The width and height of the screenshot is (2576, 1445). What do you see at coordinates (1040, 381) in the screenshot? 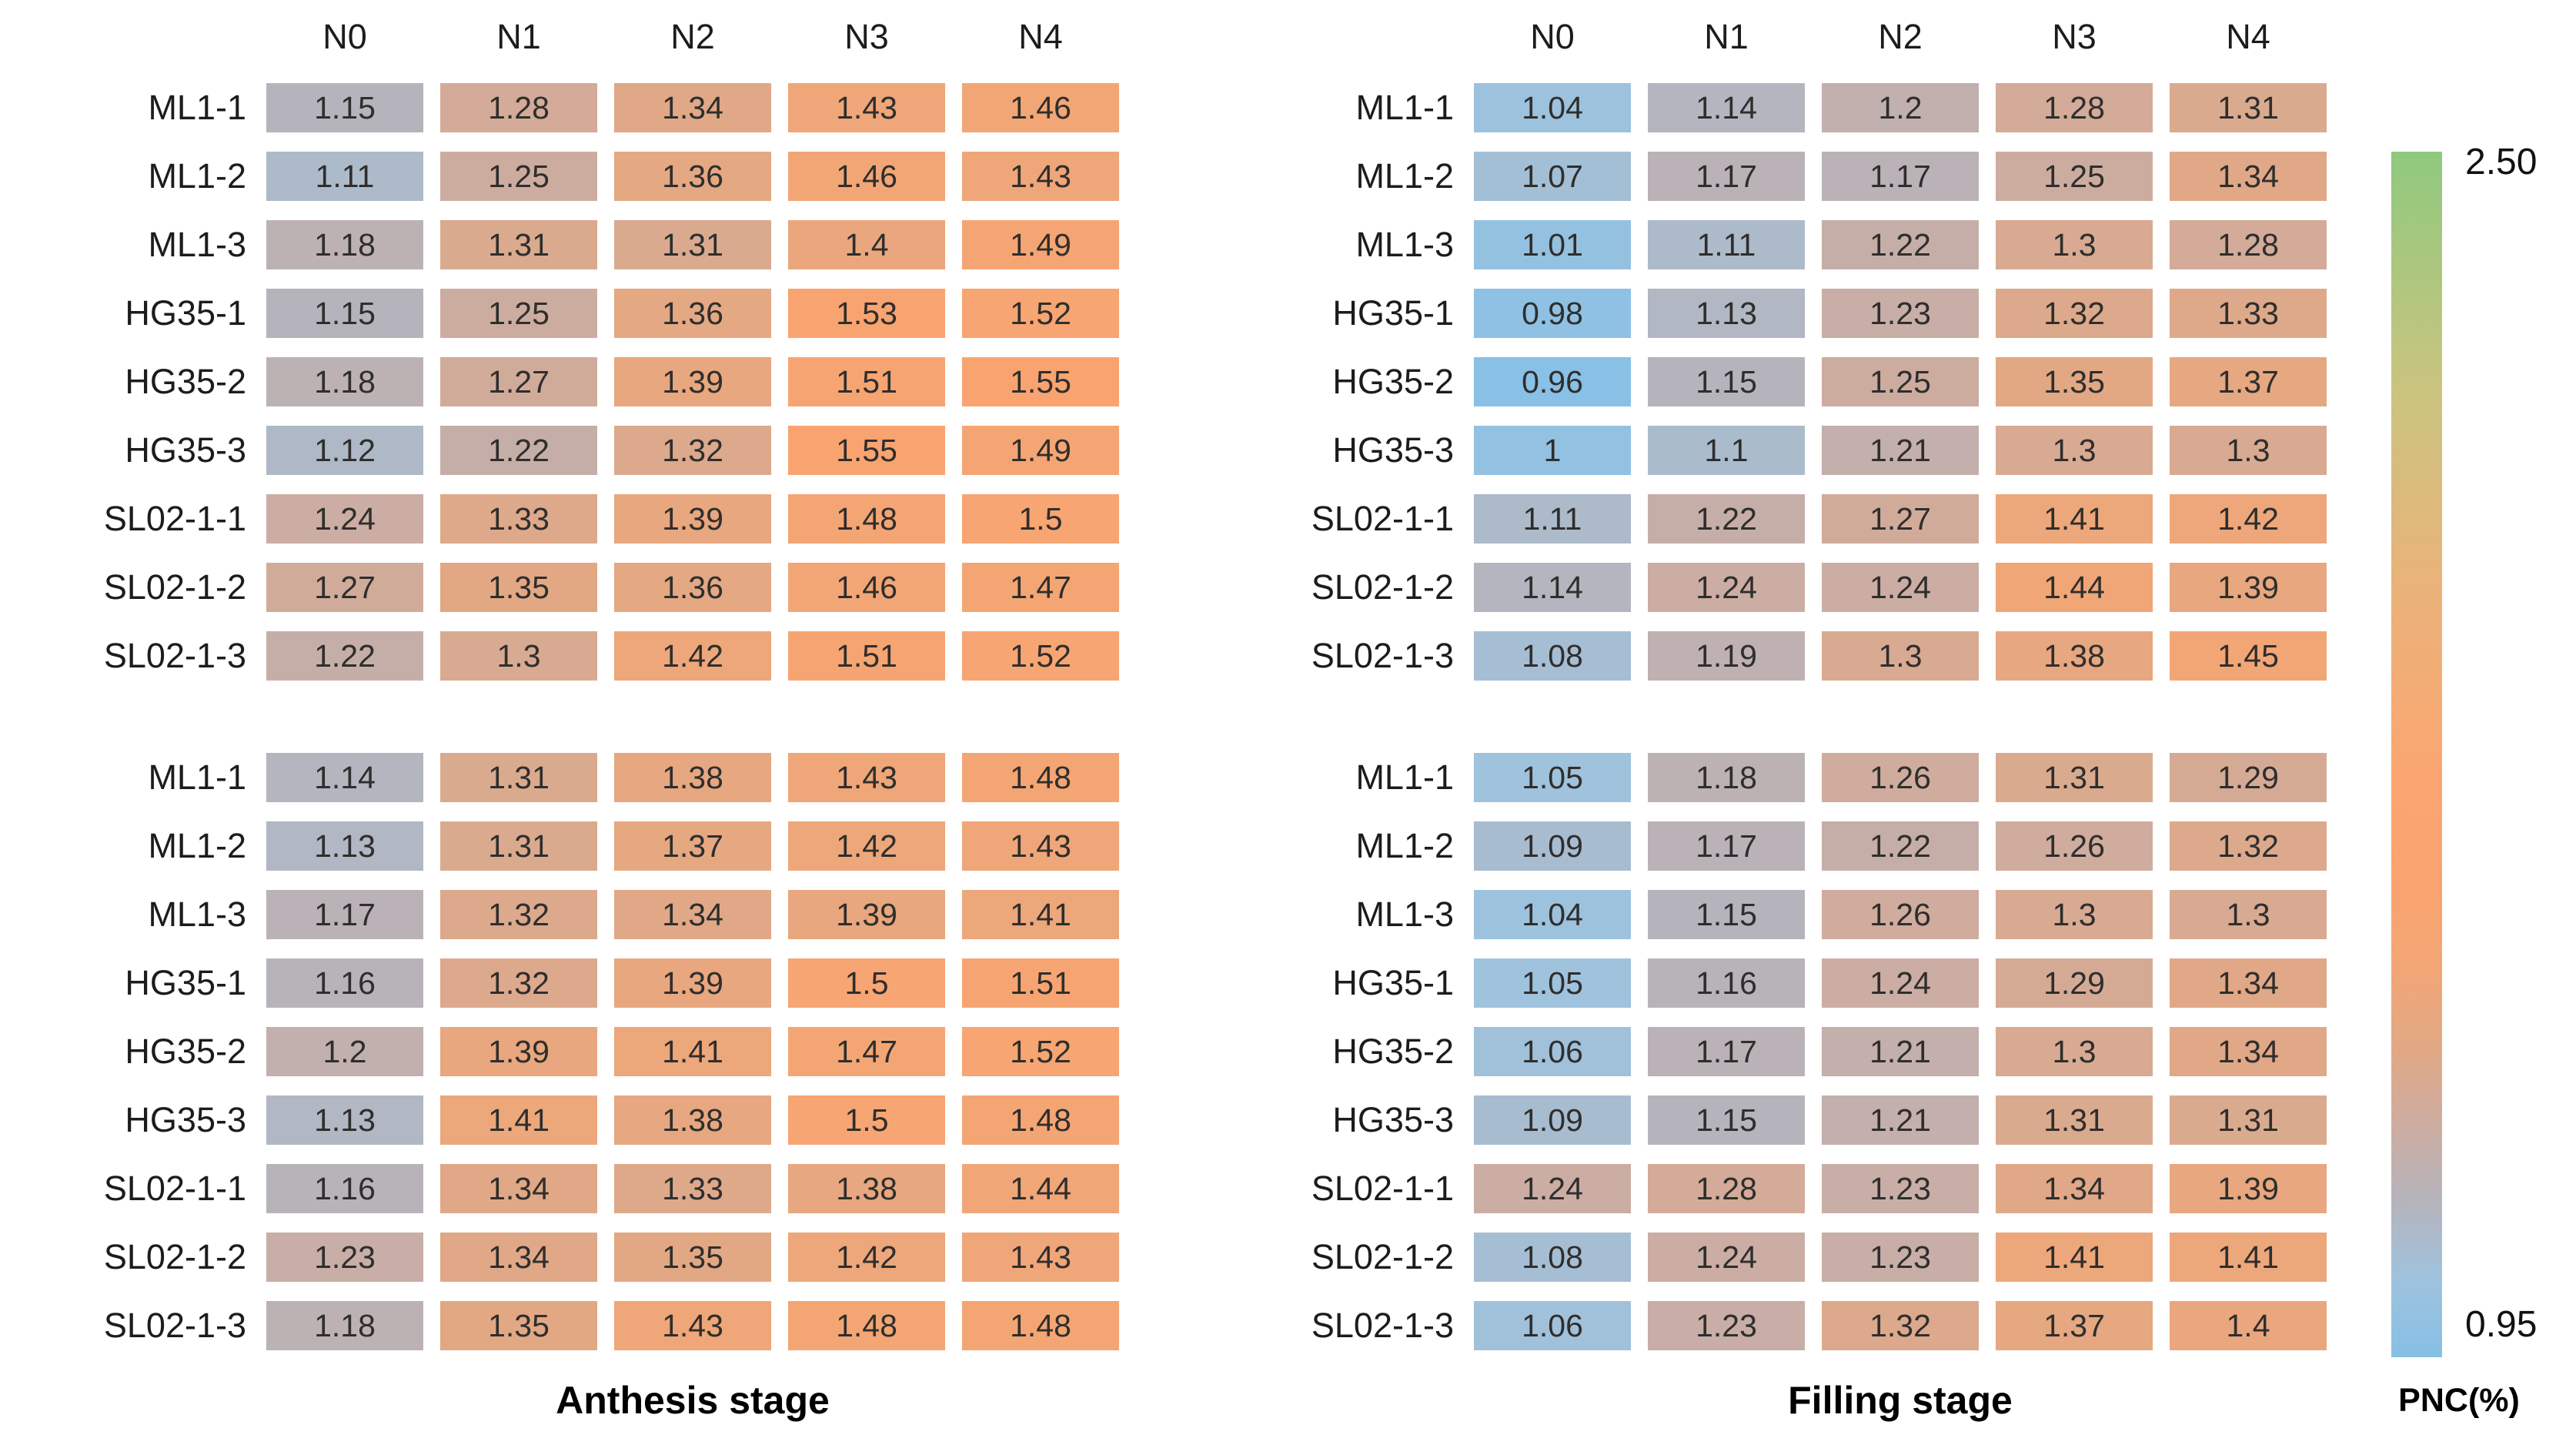
I see `heatmap-cell: 1.55` at bounding box center [1040, 381].